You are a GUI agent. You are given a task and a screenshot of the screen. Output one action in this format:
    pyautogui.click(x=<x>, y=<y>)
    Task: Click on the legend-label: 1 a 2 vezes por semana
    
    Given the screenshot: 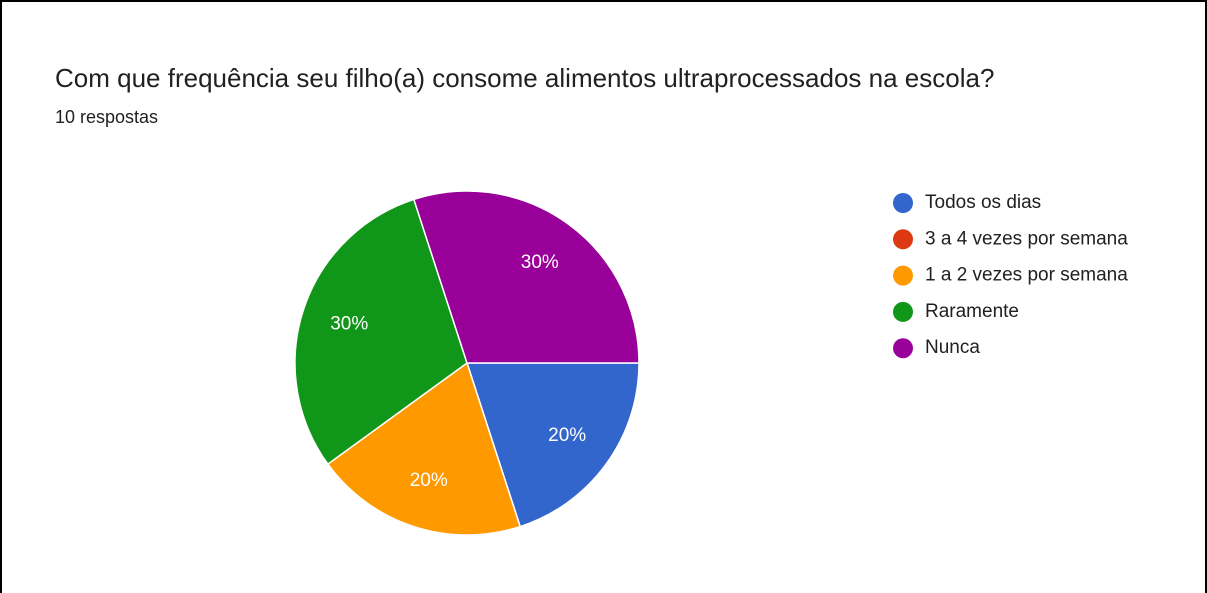 What is the action you would take?
    pyautogui.click(x=1026, y=275)
    